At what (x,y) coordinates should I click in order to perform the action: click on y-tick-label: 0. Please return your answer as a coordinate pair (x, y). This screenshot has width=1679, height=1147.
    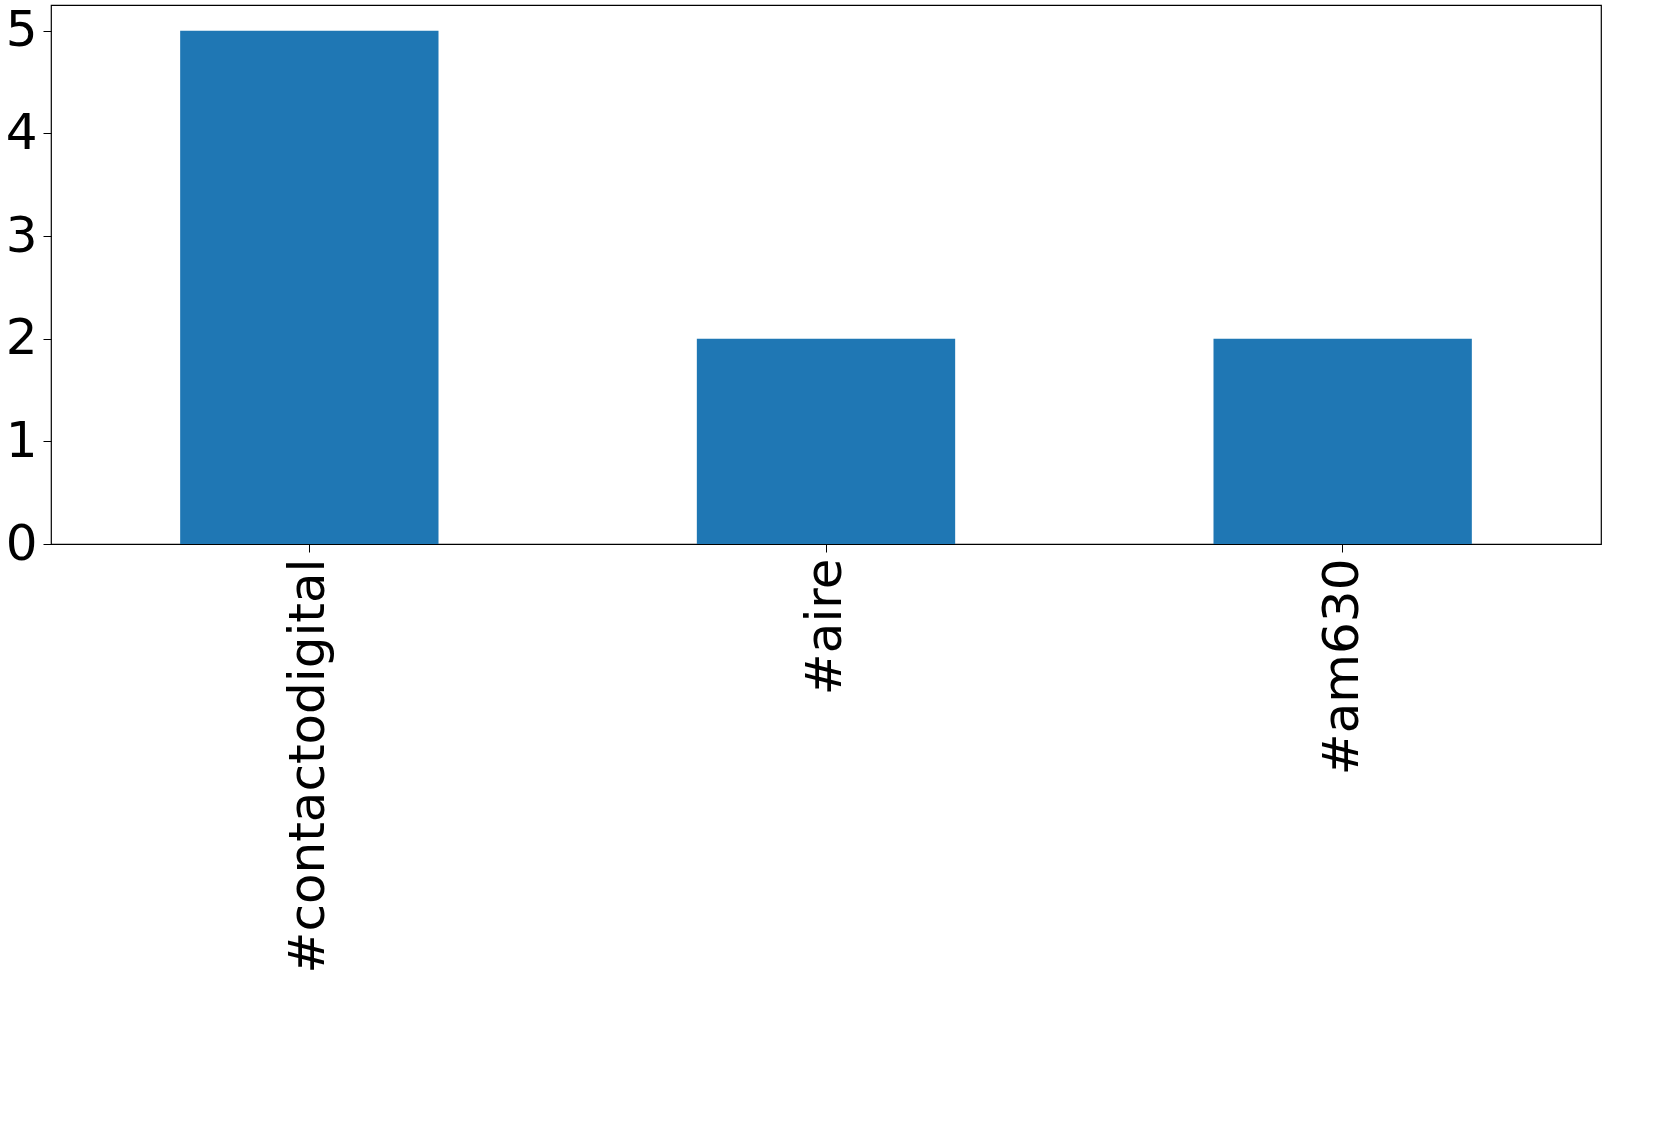
    Looking at the image, I should click on (21, 542).